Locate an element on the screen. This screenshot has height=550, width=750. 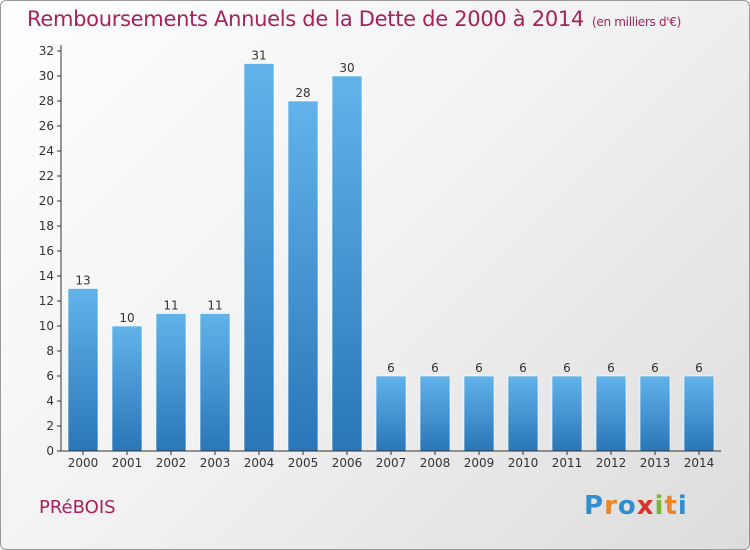
bar-2005 is located at coordinates (303, 276).